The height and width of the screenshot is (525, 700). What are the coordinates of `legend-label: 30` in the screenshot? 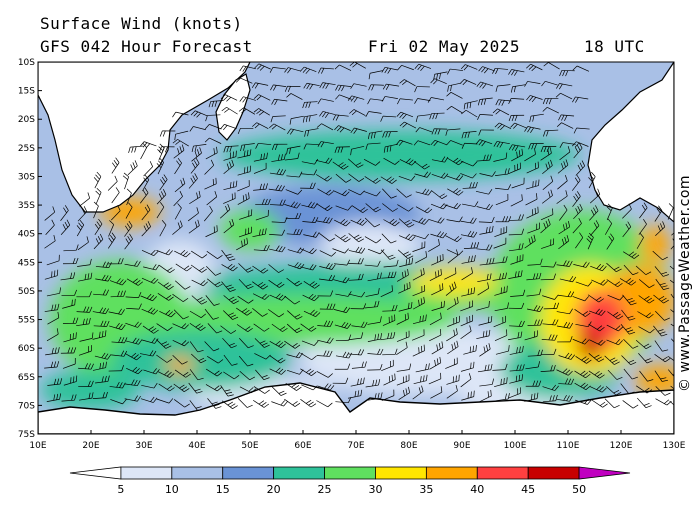 It's located at (375, 489).